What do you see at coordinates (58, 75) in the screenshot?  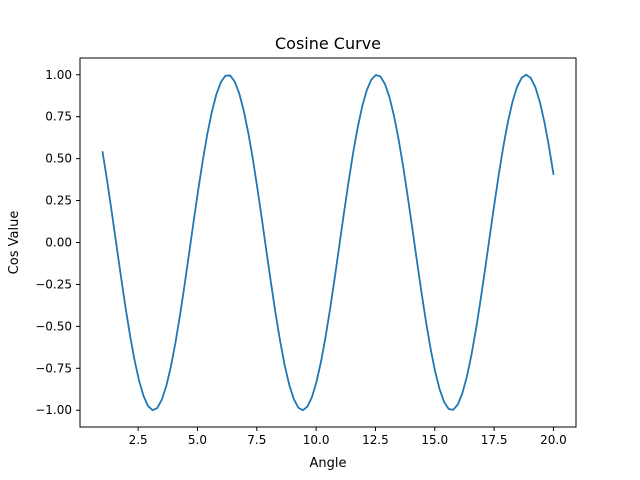 I see `y-tick-label: 1.00` at bounding box center [58, 75].